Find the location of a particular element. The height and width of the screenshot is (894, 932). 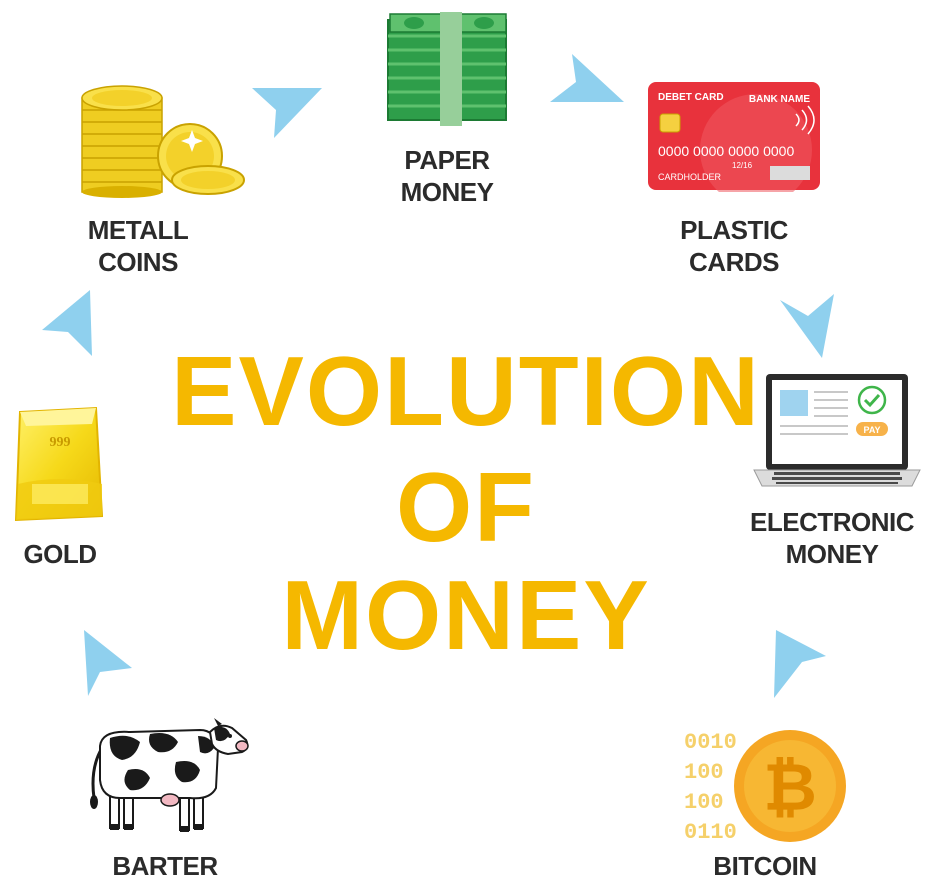

binary-line-1: 0010 is located at coordinates (710, 742).